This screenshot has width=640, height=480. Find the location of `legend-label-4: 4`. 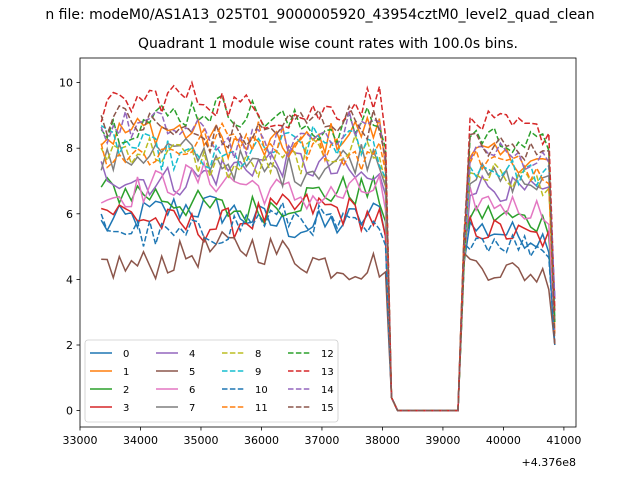

legend-label-4: 4 is located at coordinates (192, 354).